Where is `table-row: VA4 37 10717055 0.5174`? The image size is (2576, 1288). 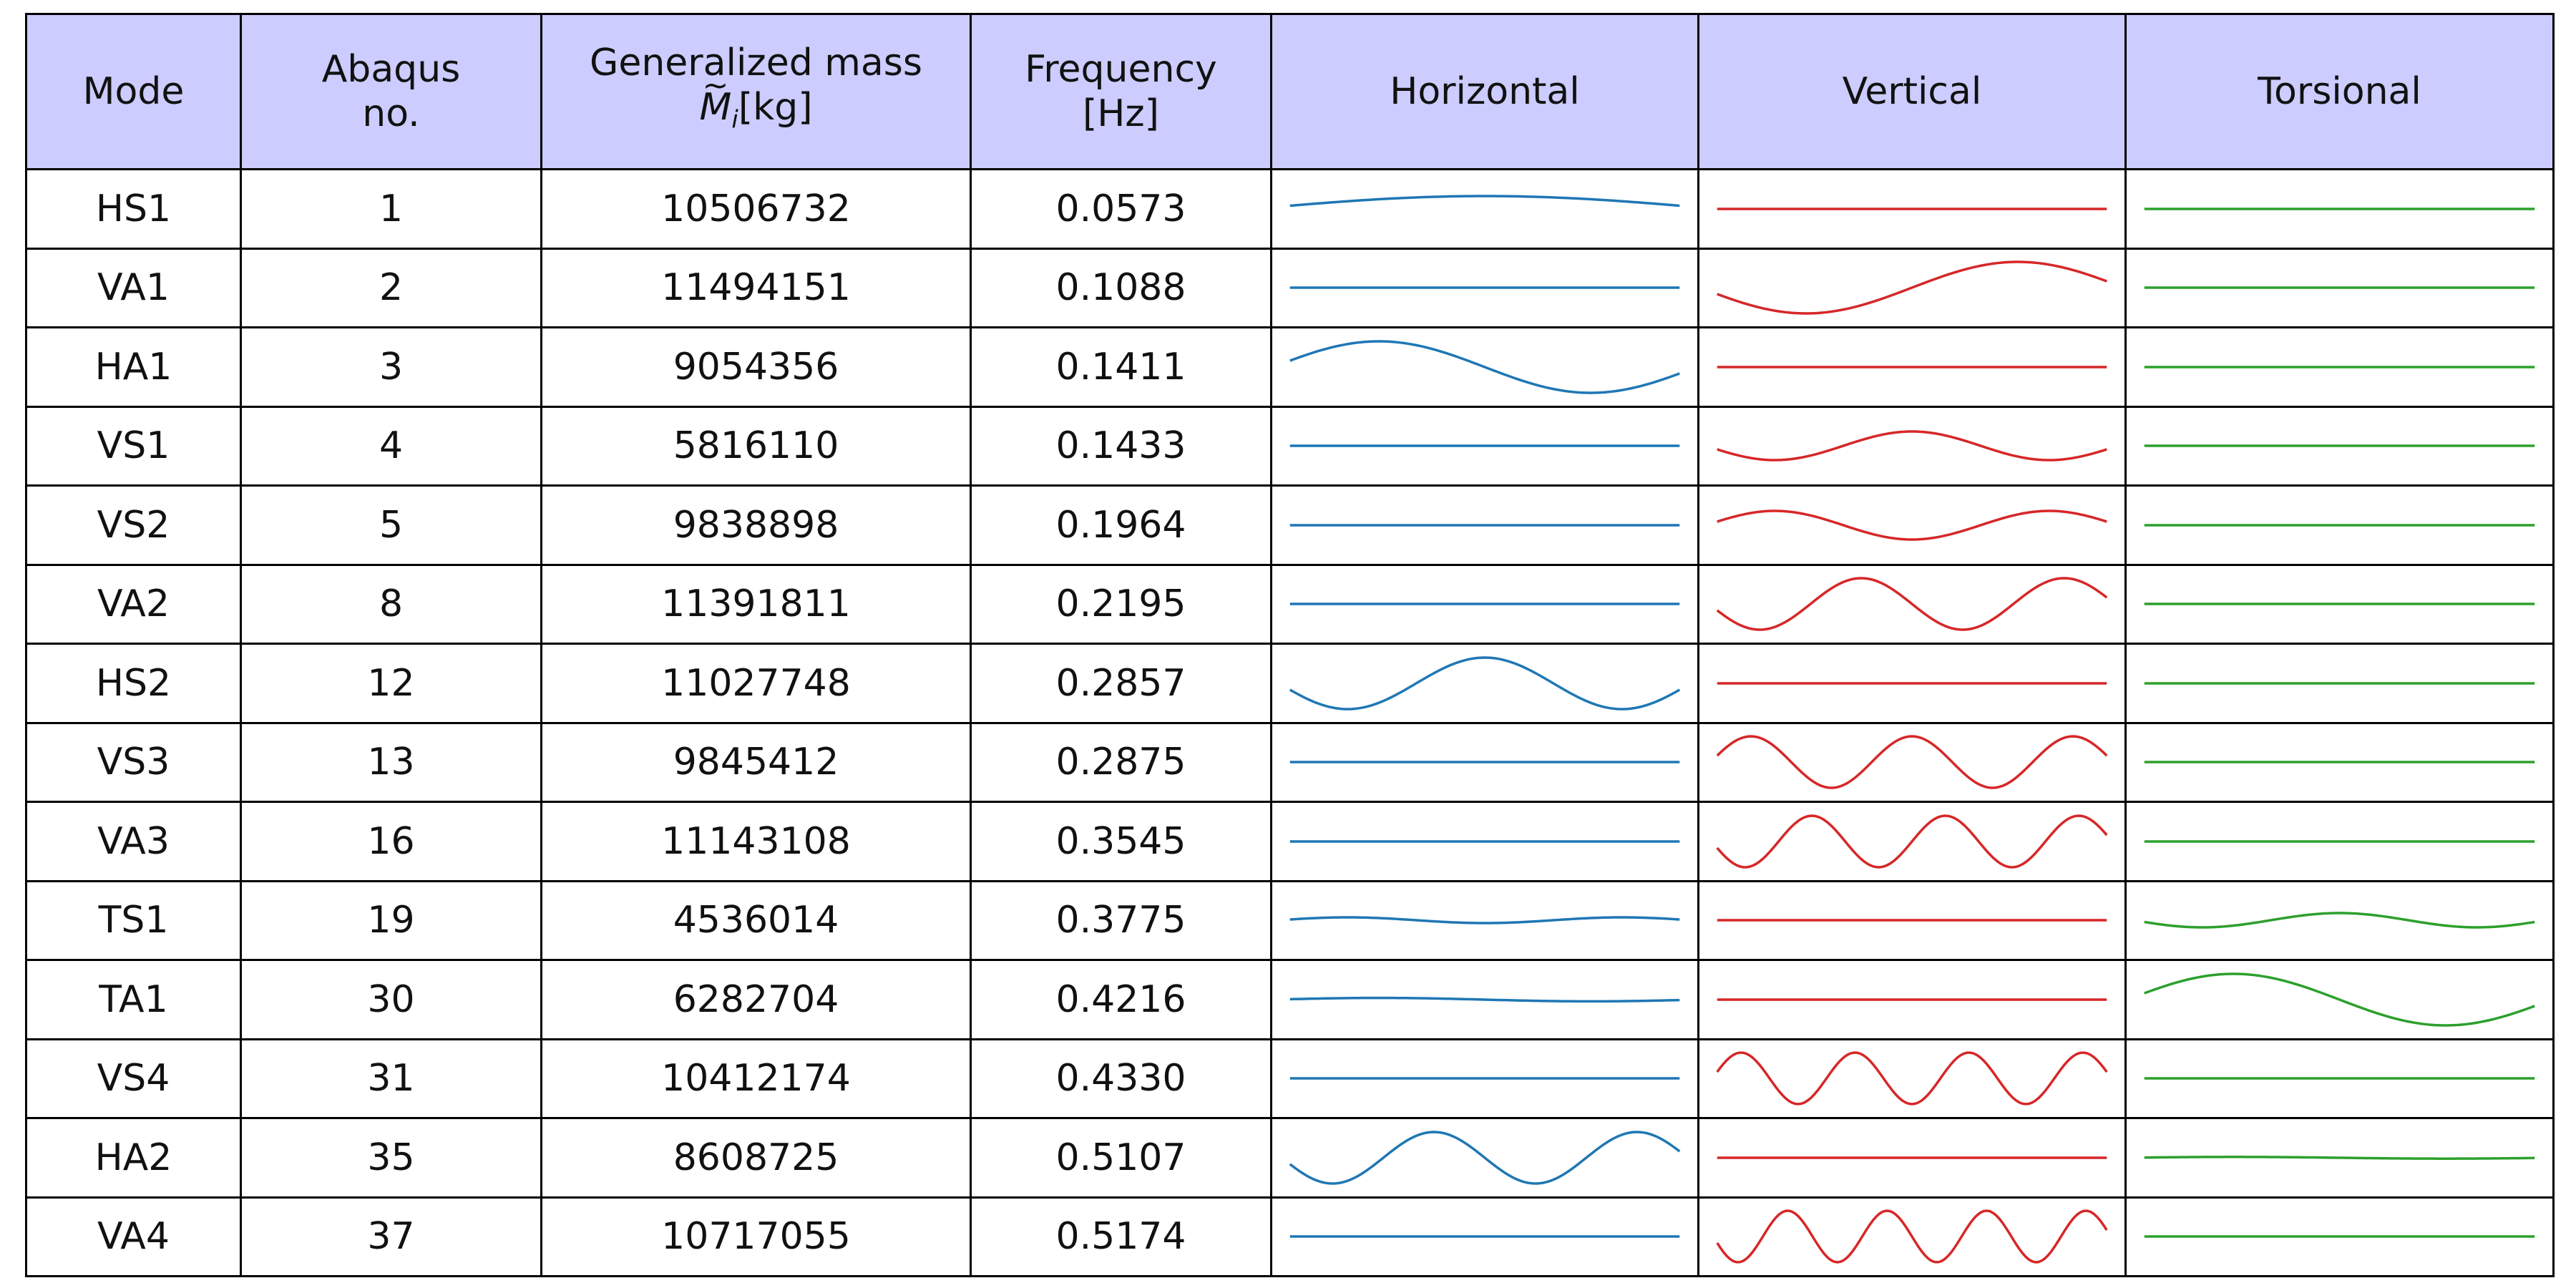 table-row: VA4 37 10717055 0.5174 is located at coordinates (1290, 1236).